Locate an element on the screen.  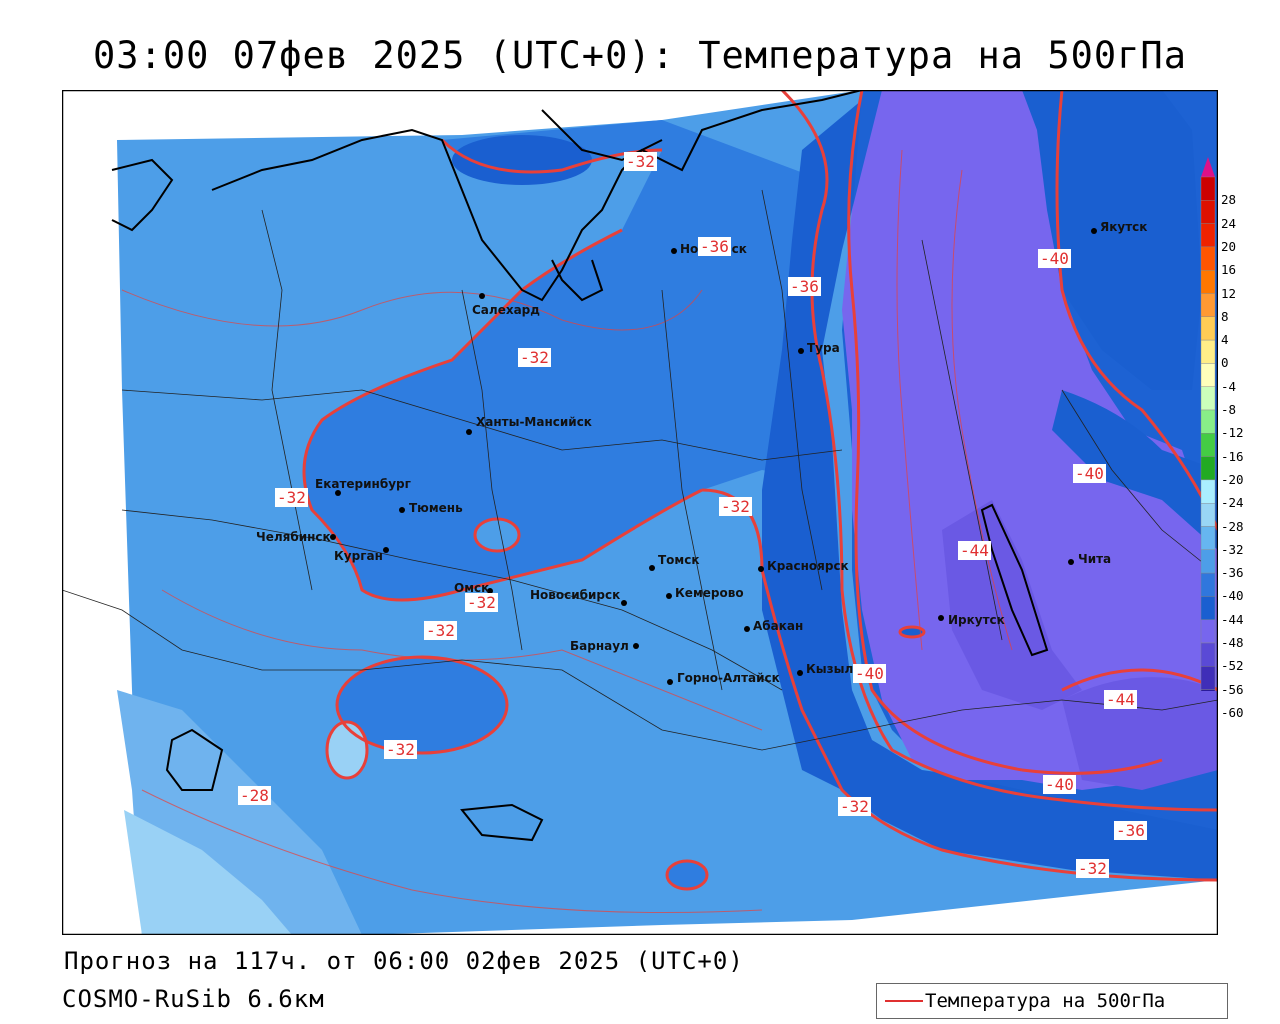
colorbar is located at coordinates (1208, 424).